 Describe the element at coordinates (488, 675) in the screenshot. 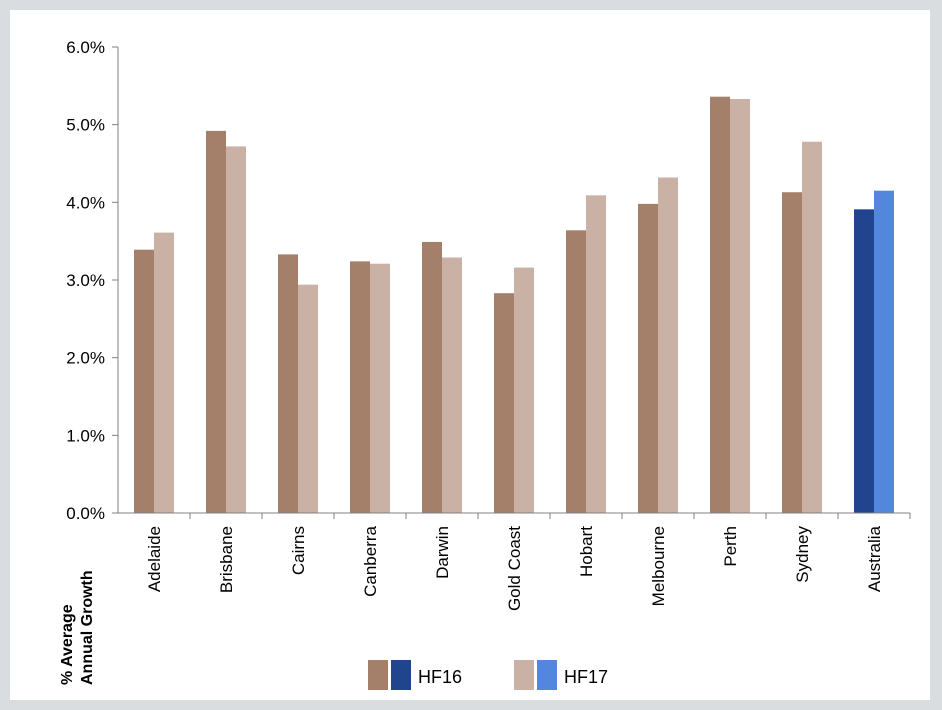

I see `legend: HF16 HF17` at that location.